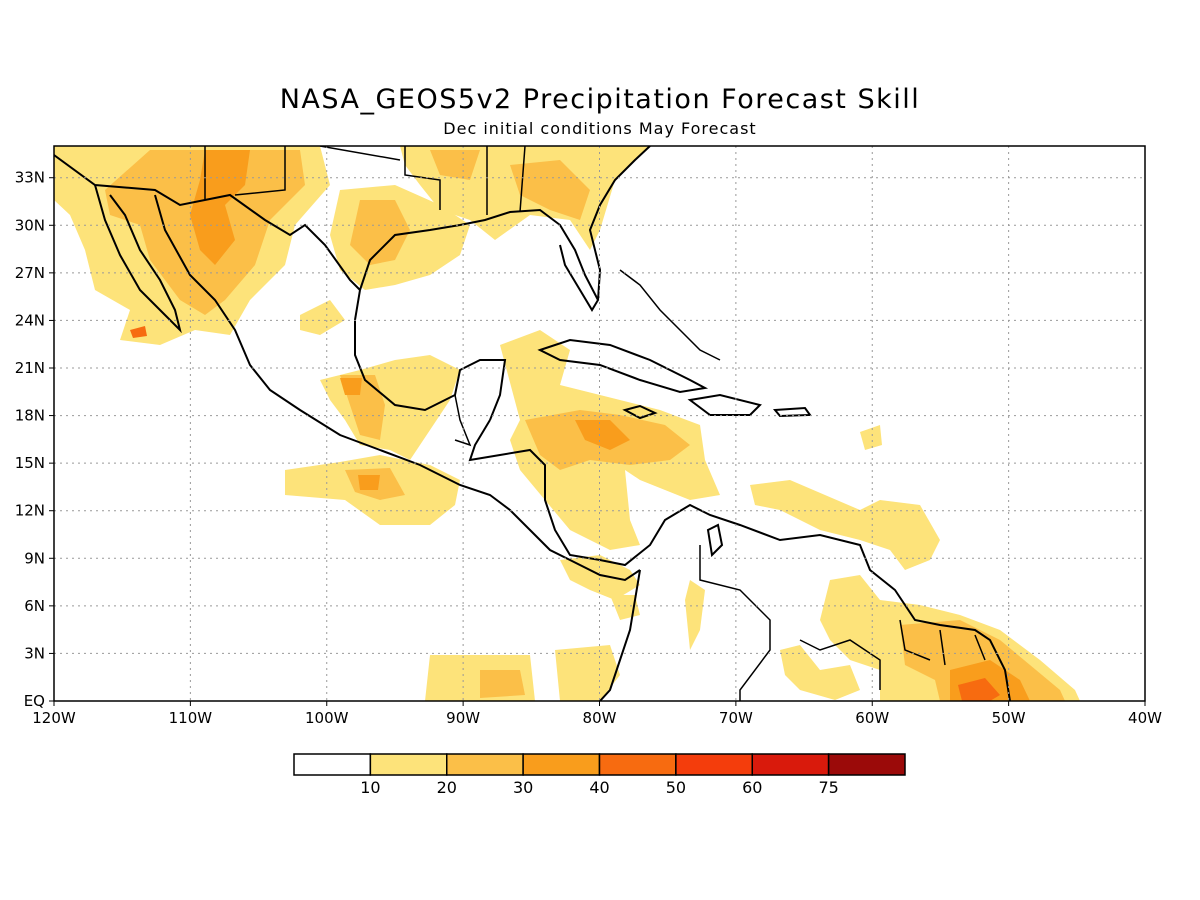 Image resolution: width=1200 pixels, height=900 pixels. What do you see at coordinates (752, 787) in the screenshot?
I see `colorbar-label: 60` at bounding box center [752, 787].